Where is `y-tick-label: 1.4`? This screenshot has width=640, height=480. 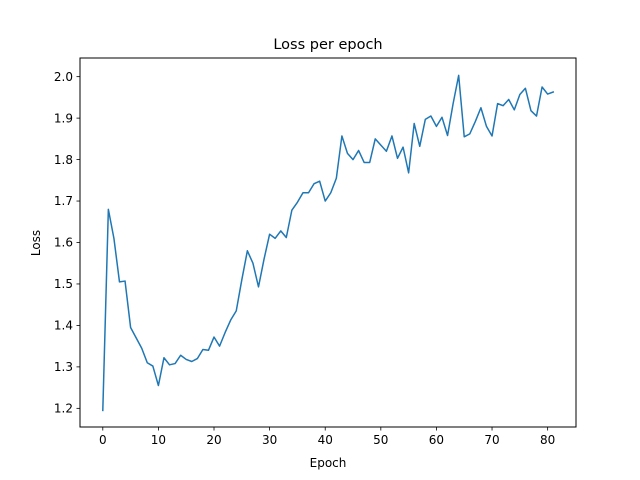
y-tick-label: 1.4 is located at coordinates (63, 326).